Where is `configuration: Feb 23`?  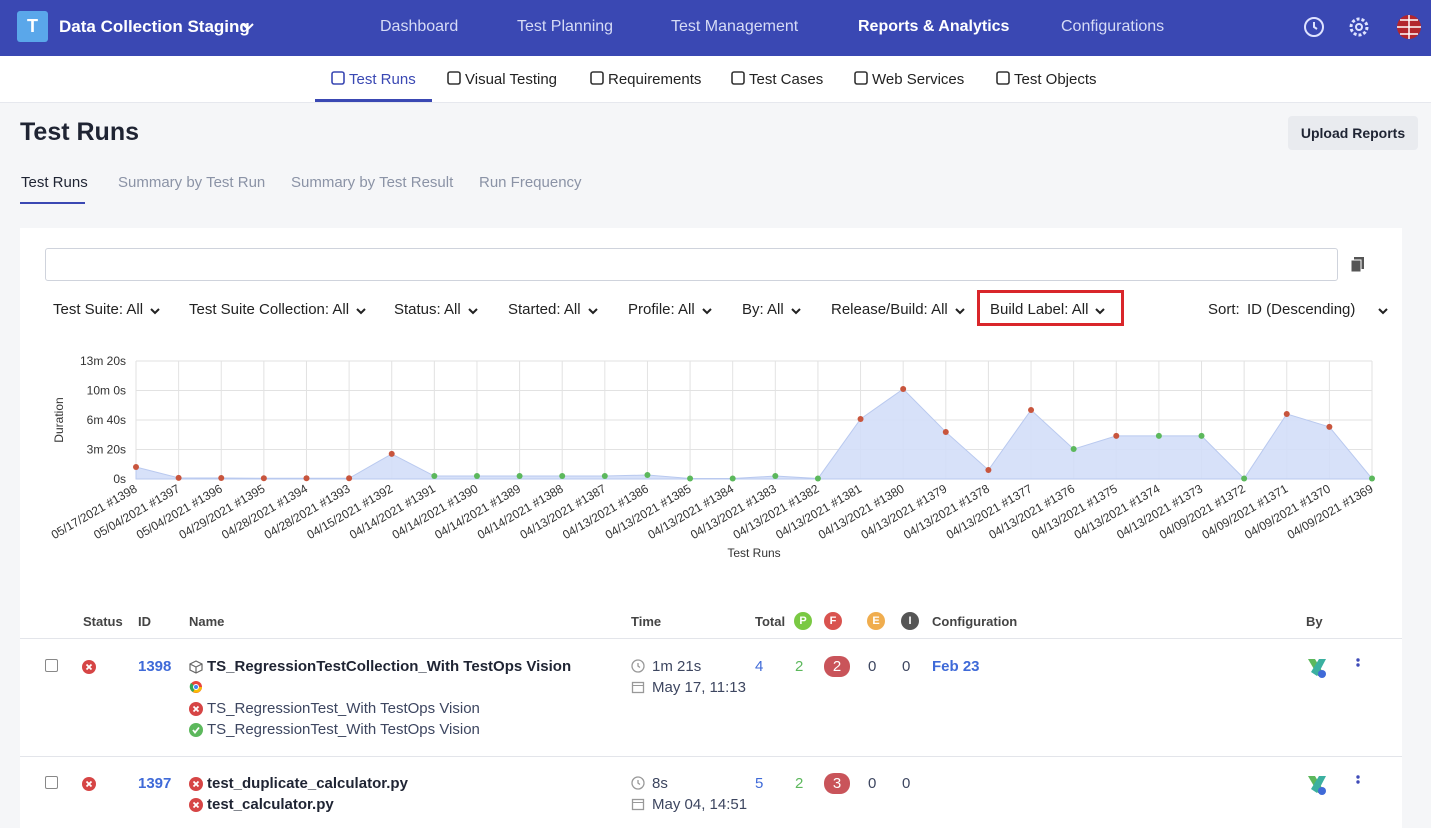 configuration: Feb 23 is located at coordinates (956, 666).